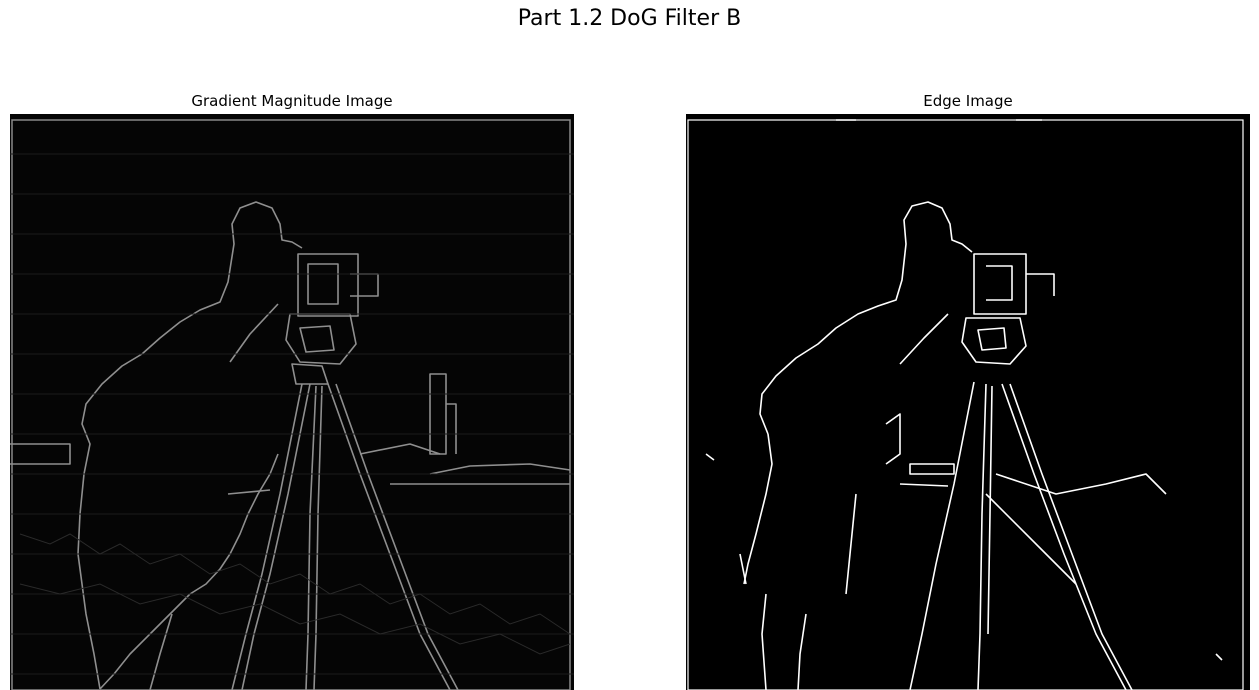 The height and width of the screenshot is (690, 1259). Describe the element at coordinates (292, 101) in the screenshot. I see `gradient-panel-title: Gradient Magnitude Image` at that location.